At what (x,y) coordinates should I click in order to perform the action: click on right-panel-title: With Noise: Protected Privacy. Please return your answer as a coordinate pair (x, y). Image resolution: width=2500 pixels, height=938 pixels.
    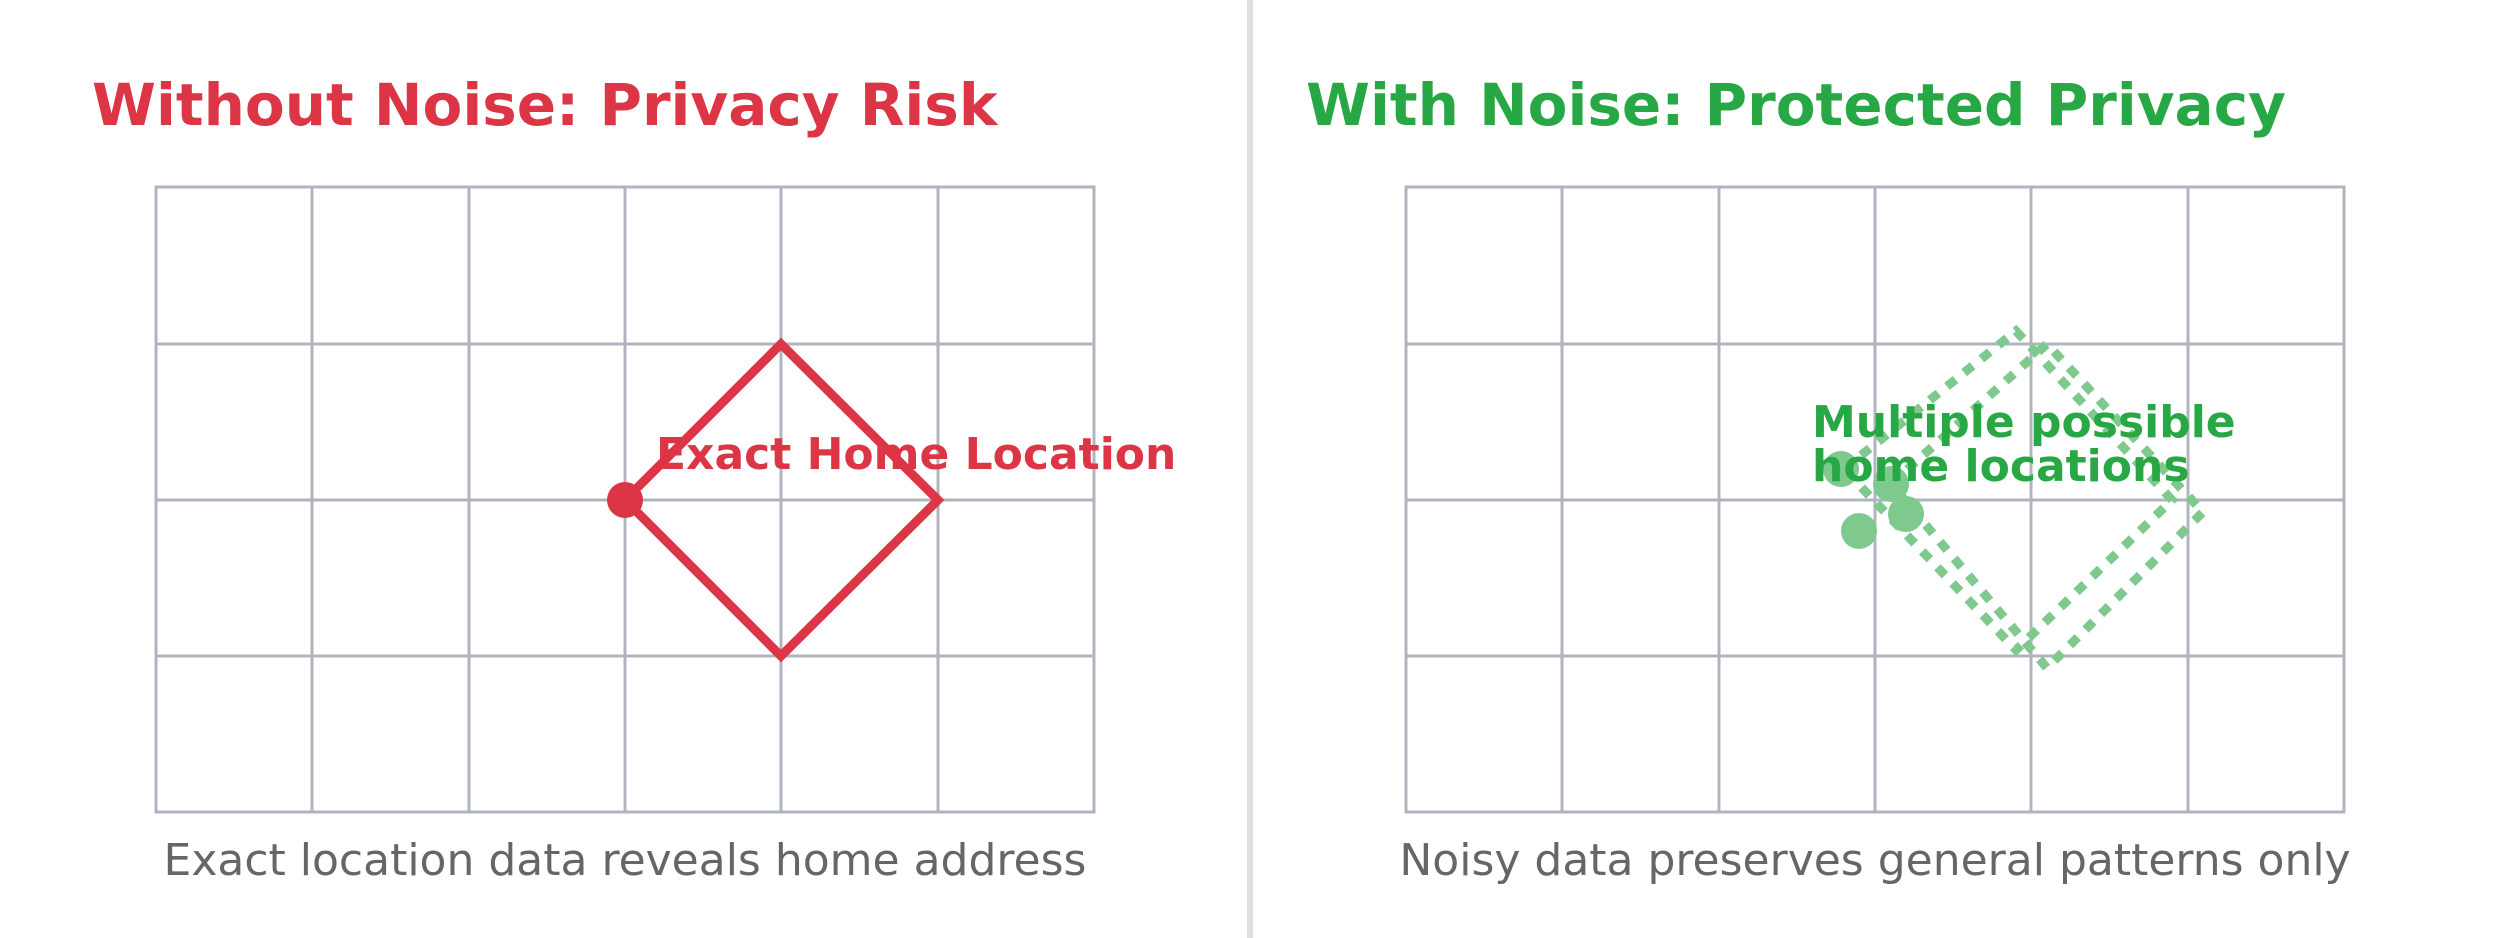
    Looking at the image, I should click on (1796, 105).